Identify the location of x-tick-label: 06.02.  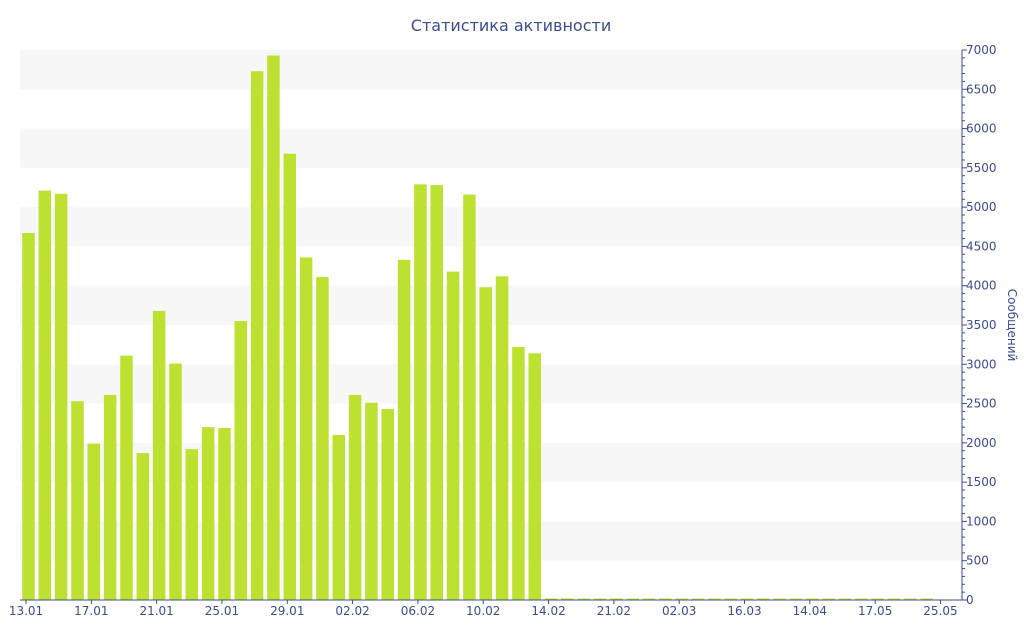
(418, 611).